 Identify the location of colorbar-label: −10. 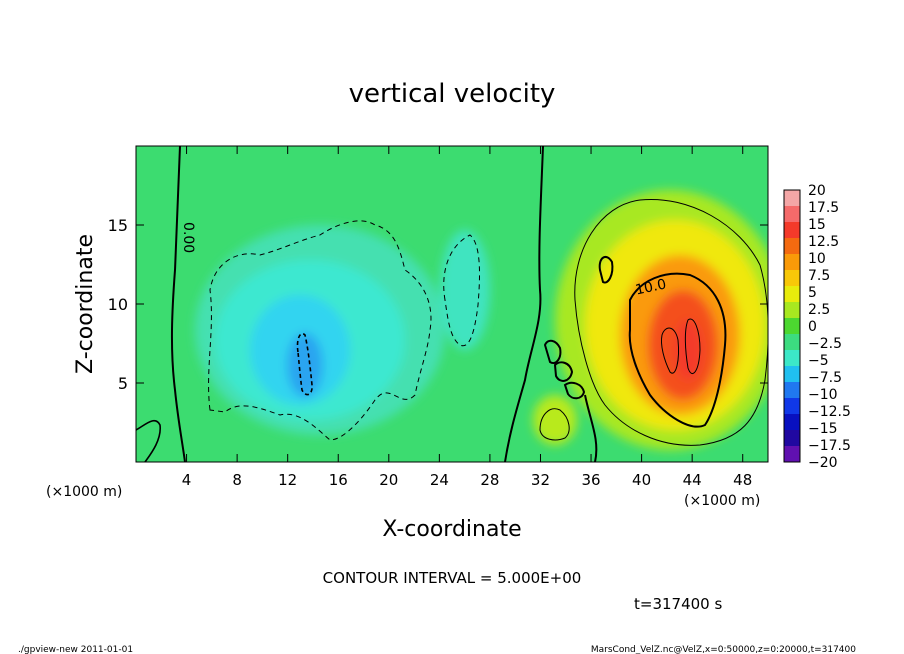
(823, 395).